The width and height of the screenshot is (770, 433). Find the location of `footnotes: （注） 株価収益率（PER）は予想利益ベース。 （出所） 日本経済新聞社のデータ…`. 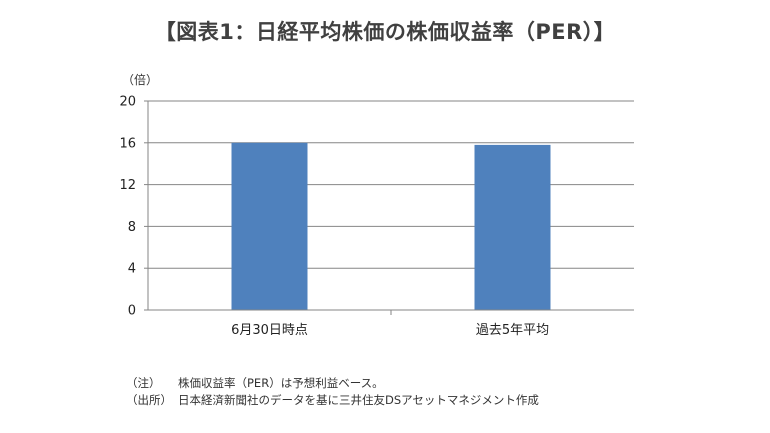

footnotes: （注） 株価収益率（PER）は予想利益ベース。 （出所） 日本経済新聞社のデータ… is located at coordinates (332, 392).